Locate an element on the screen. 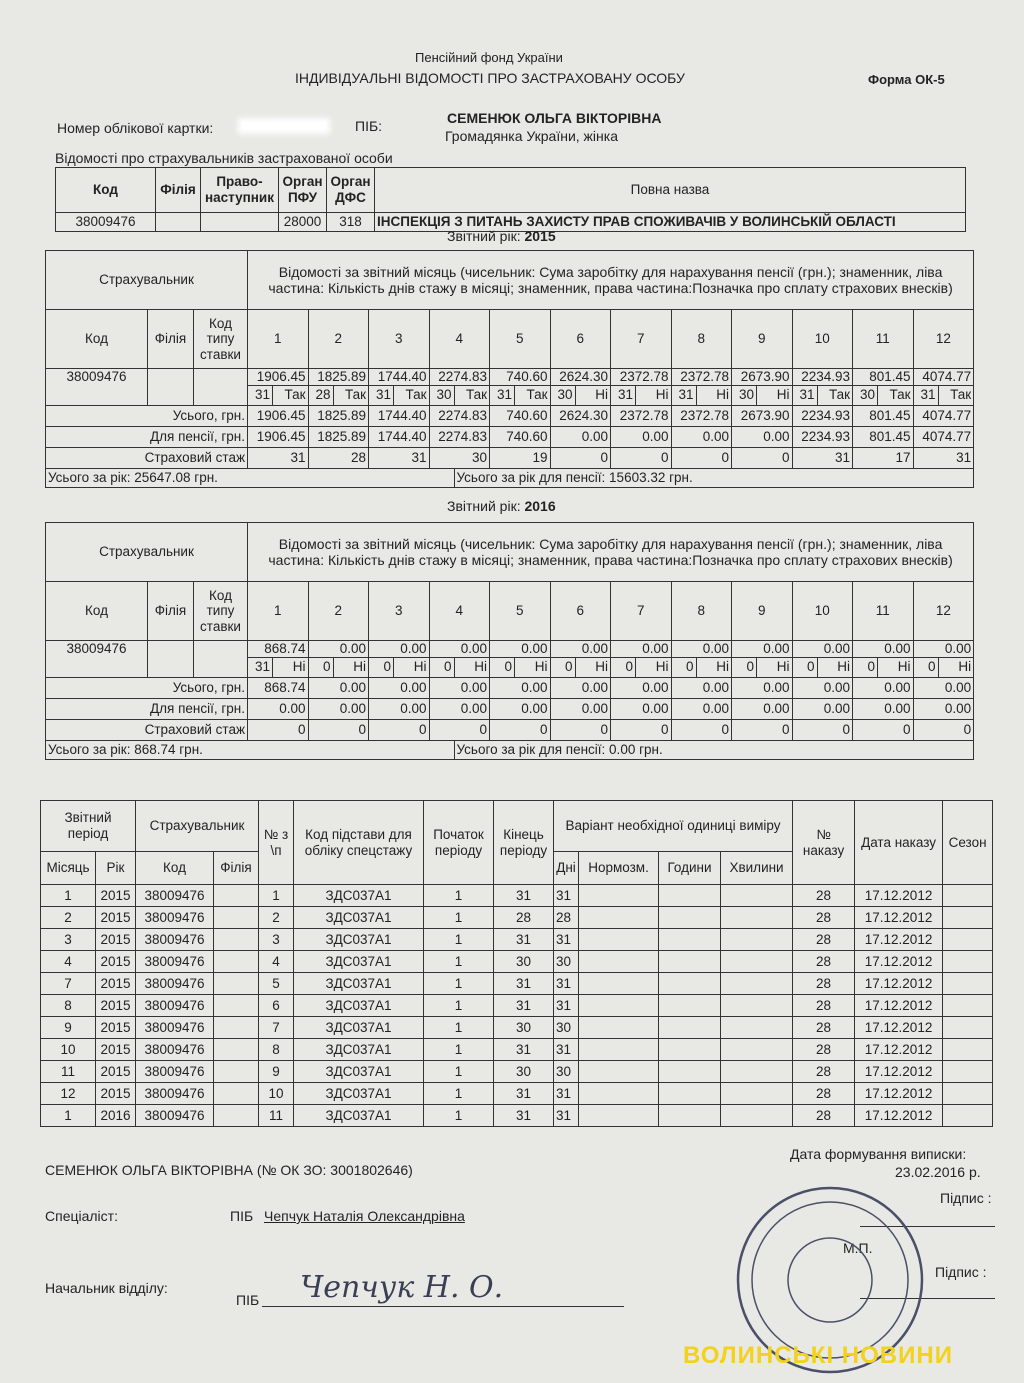 This screenshot has width=1024, height=1383. header-cell: Орган ДФС is located at coordinates (350, 190).